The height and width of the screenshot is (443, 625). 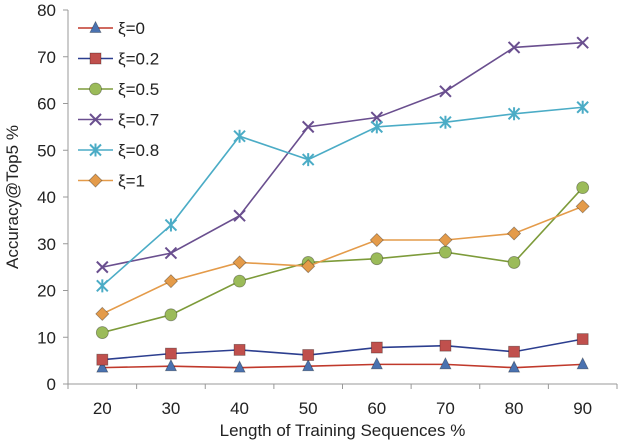 I want to click on y-tick-label: 50, so click(x=46, y=150).